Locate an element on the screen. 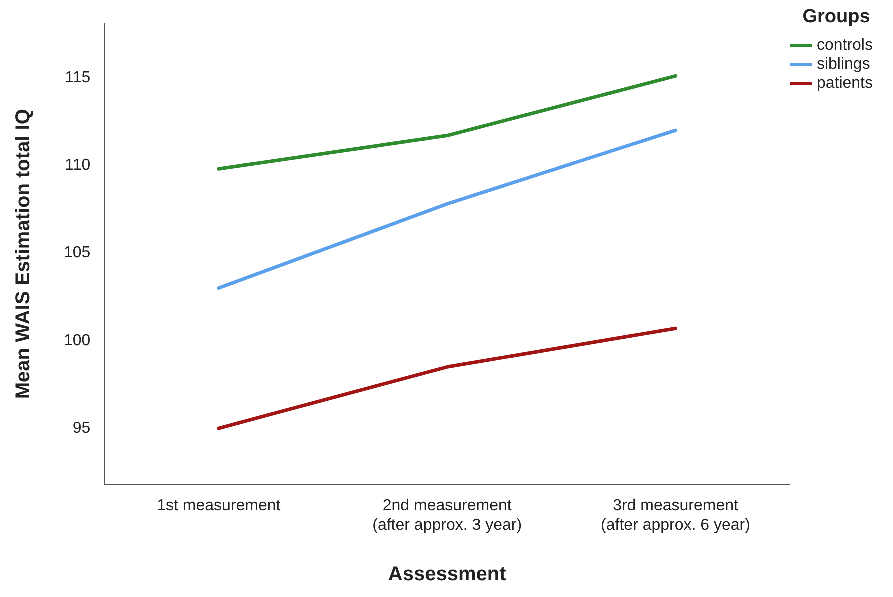 The image size is (893, 597). legend-label: patients is located at coordinates (845, 83).